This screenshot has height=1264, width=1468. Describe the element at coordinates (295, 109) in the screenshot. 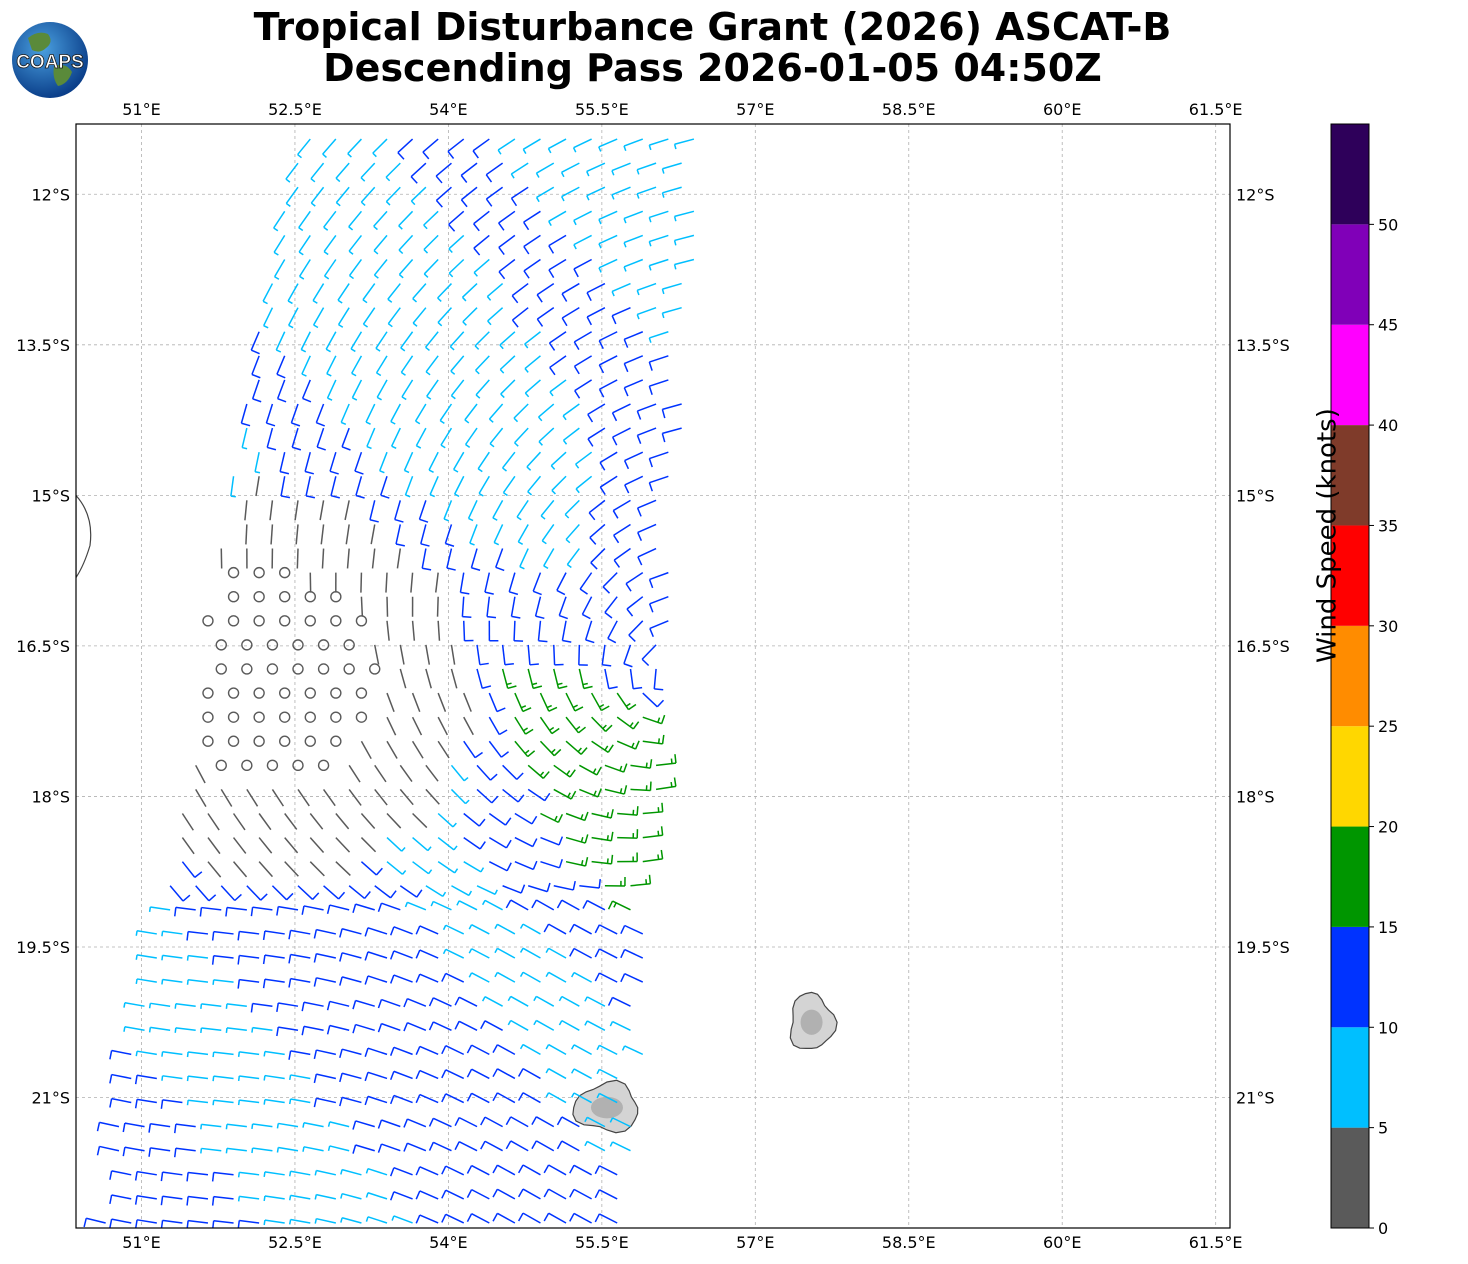

I see `lon-tick-label-top: 52.5°E` at that location.